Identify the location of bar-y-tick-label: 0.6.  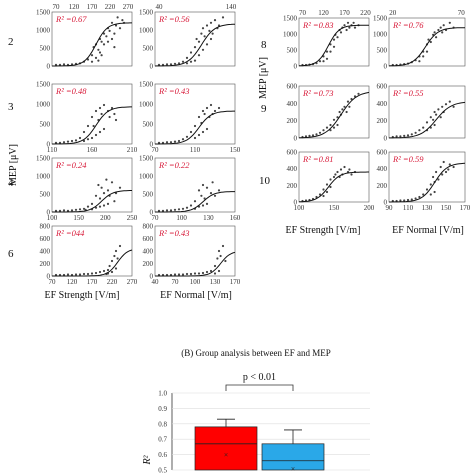
(162, 455).